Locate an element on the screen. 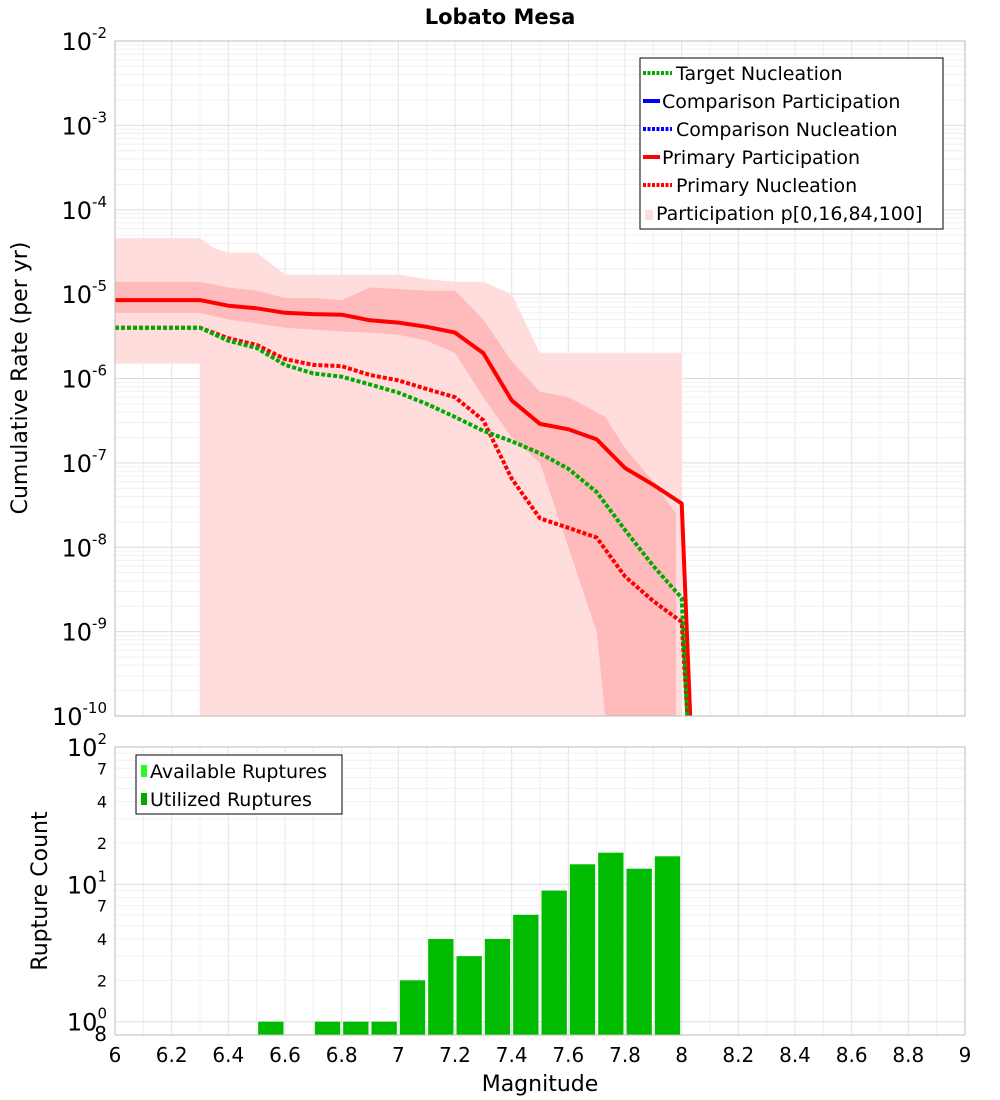 The width and height of the screenshot is (1000, 1100). top-y-ticks: 10⁻¹⁰ 10⁻⁹ 10⁻⁸ 10⁻⁷ 10⁻⁶ 10⁻⁵ 10⁻⁴ 10⁻³ 10⁻² is located at coordinates (79, 377).